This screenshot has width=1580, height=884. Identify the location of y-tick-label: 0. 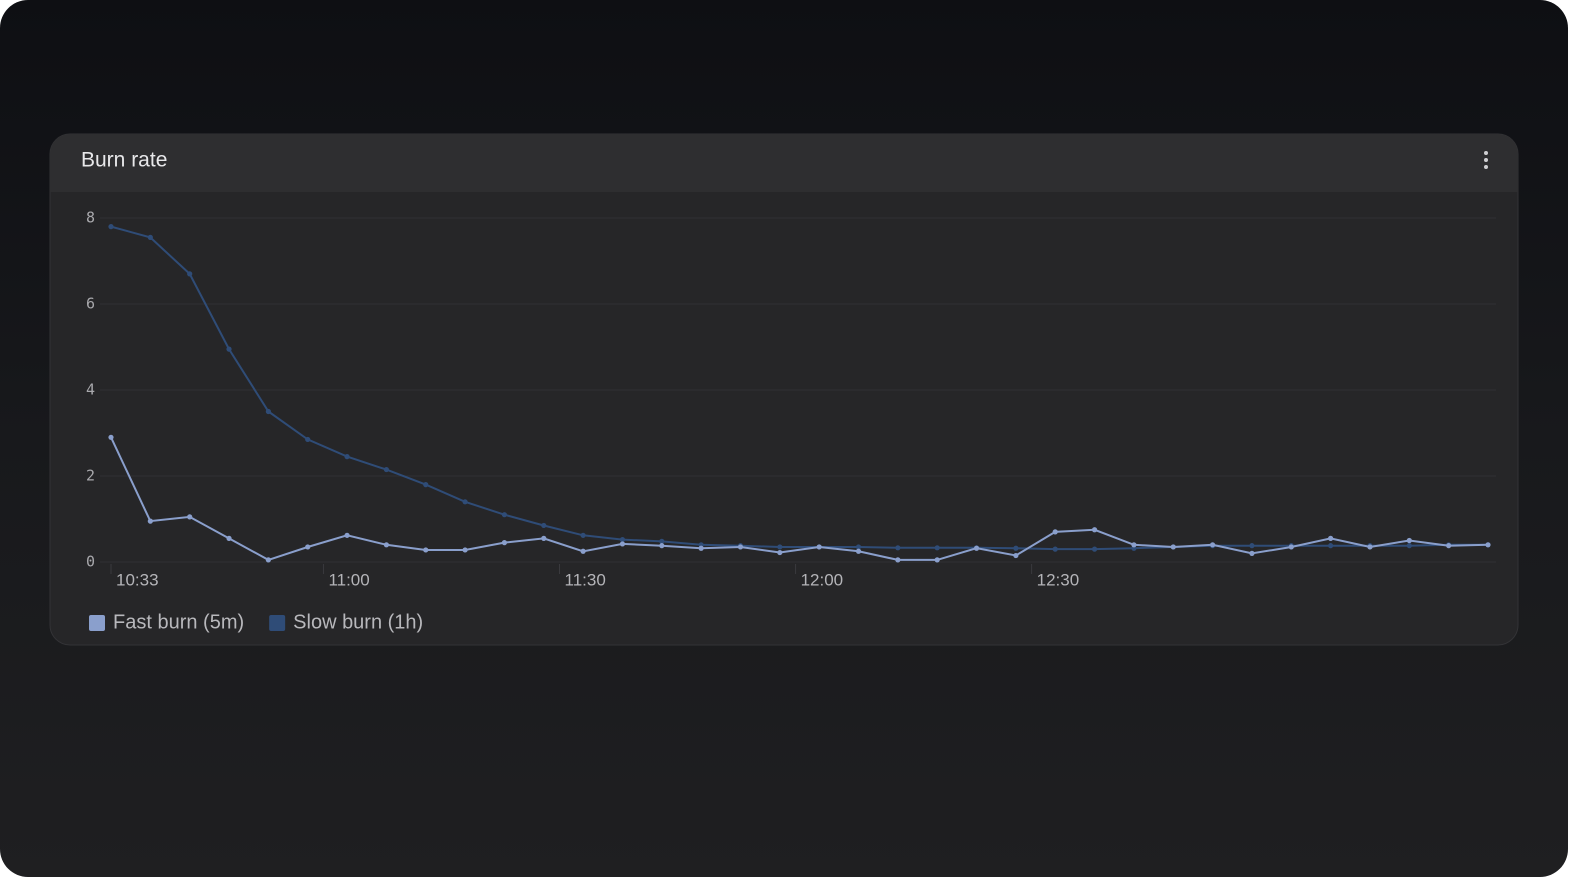
(90, 562).